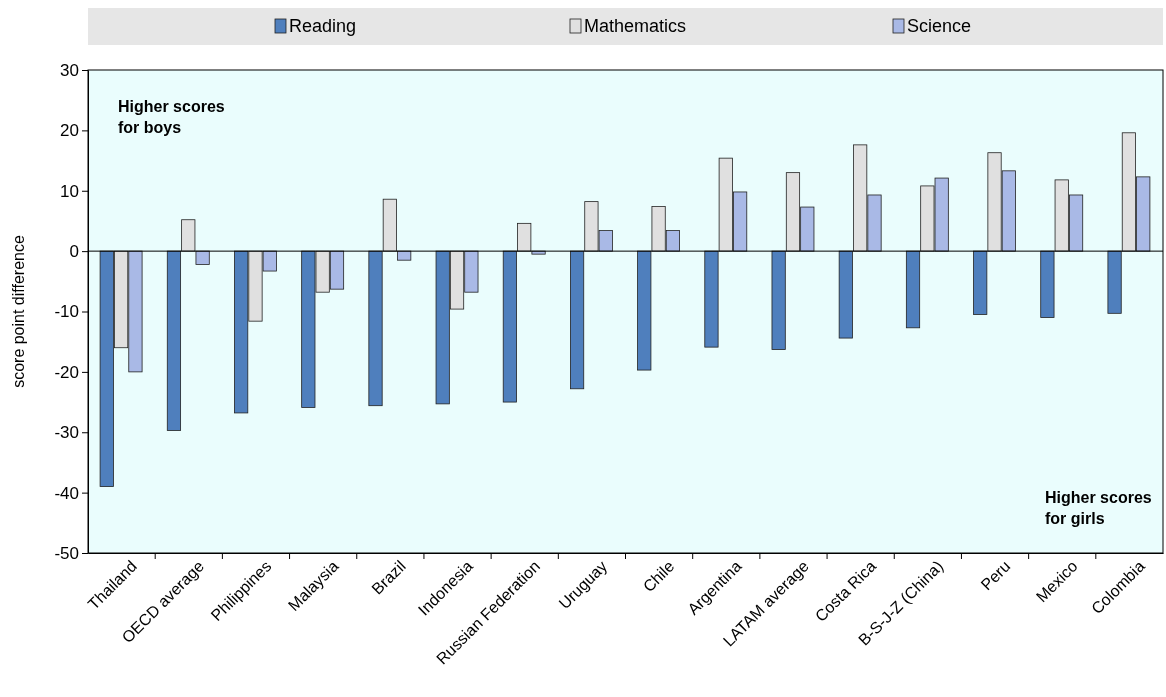 Image resolution: width=1166 pixels, height=697 pixels. Describe the element at coordinates (69, 131) in the screenshot. I see `y-tick-label: 20` at that location.